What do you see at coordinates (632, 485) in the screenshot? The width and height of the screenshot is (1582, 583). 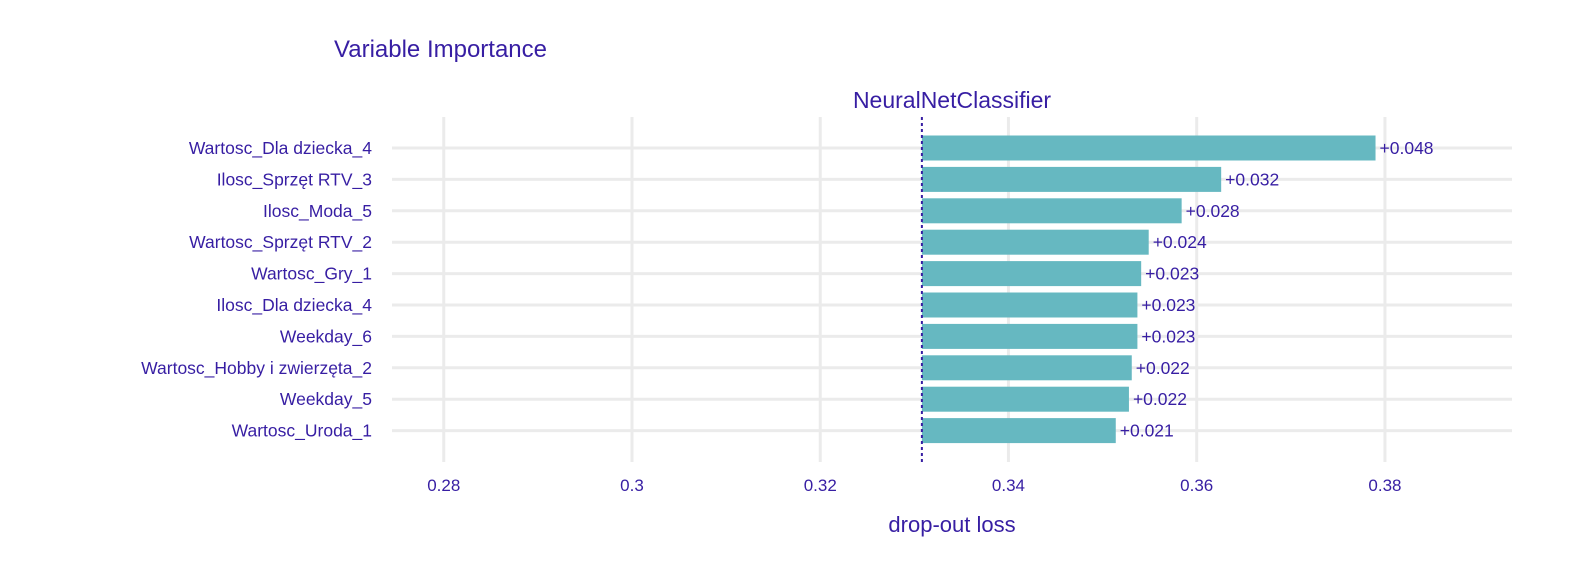 I see `x-tick-label: 0.3` at bounding box center [632, 485].